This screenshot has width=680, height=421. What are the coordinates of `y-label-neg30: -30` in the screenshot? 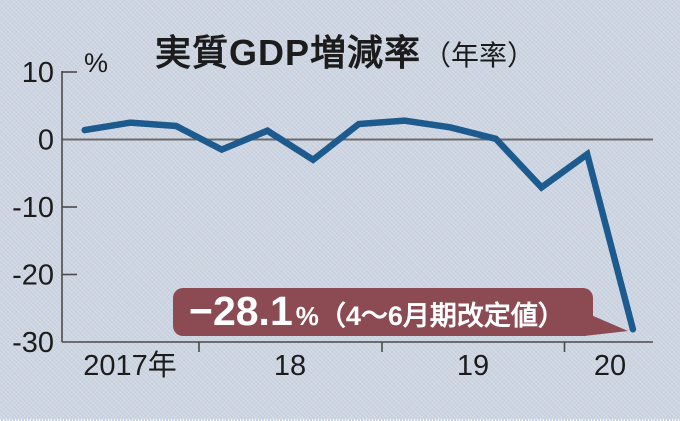 It's located at (33, 343).